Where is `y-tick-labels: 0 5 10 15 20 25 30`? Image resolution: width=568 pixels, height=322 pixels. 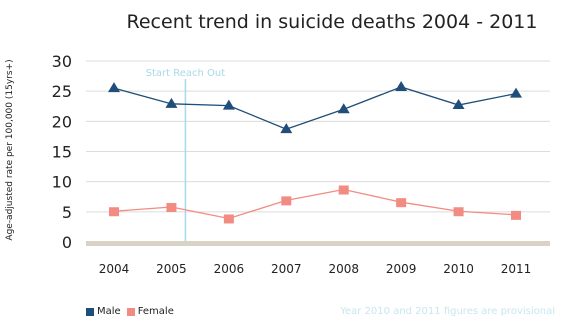
y-tick-labels: 0 5 10 15 20 25 30 is located at coordinates (62, 152).